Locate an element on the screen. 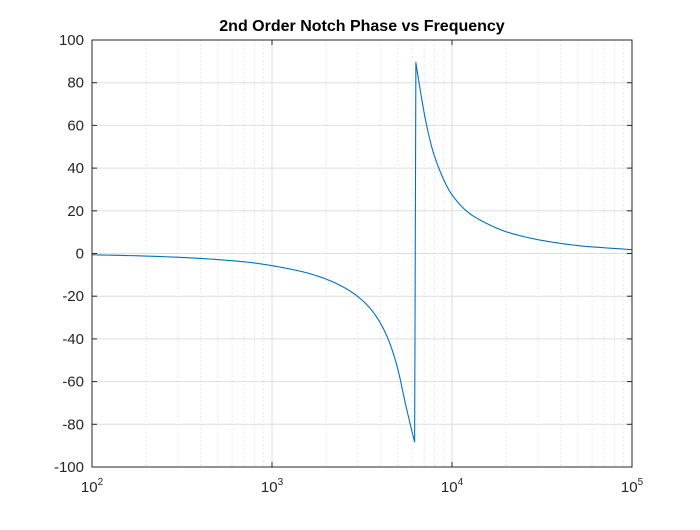 The image size is (700, 530). y-tick-label: 60 is located at coordinates (75, 125).